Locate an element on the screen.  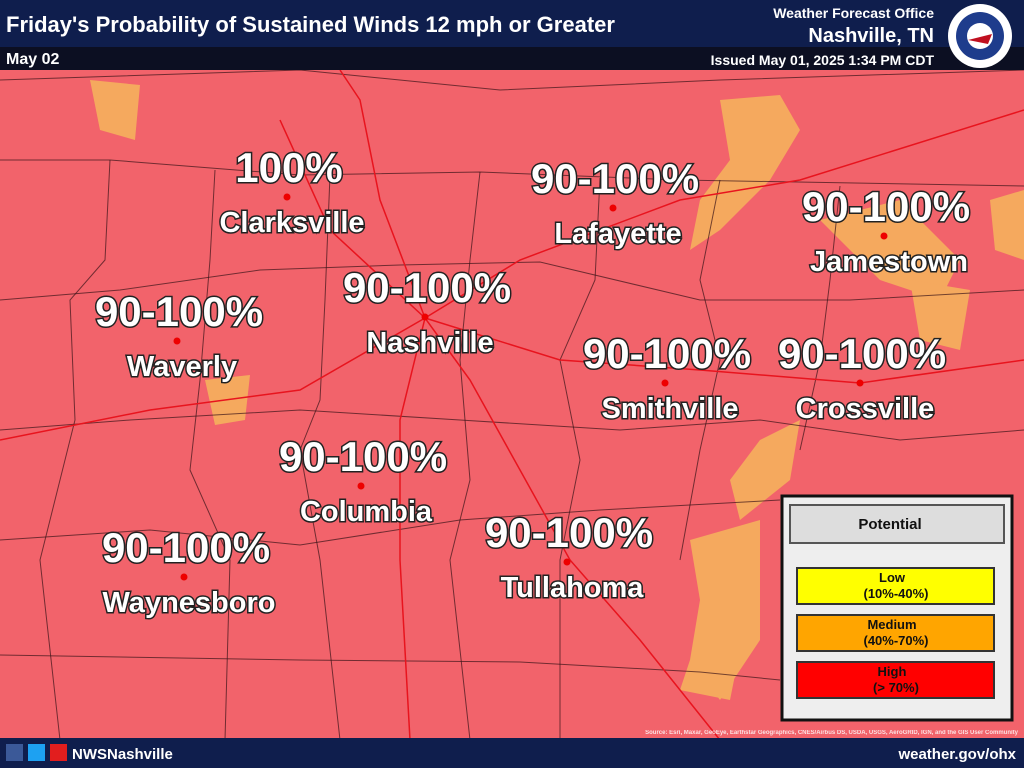
legend-range: (40%-70%) is located at coordinates (895, 640).